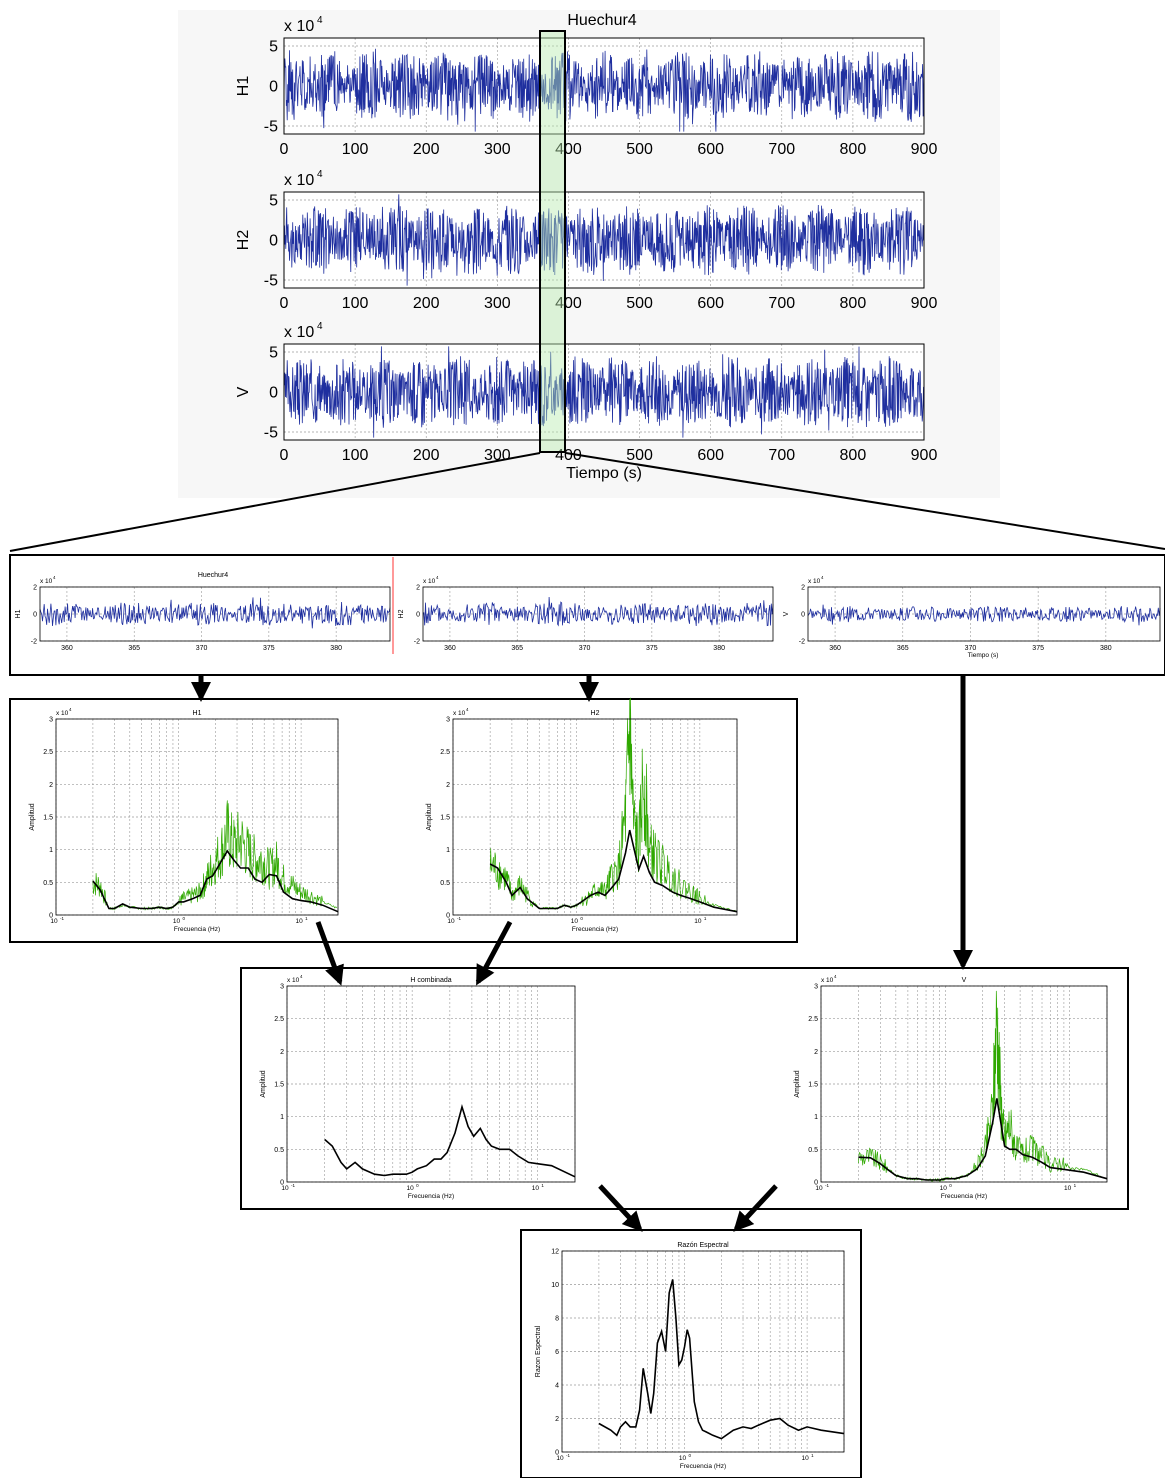 This screenshot has width=1165, height=1478. I want to click on y-axis-label: H2, so click(243, 240).